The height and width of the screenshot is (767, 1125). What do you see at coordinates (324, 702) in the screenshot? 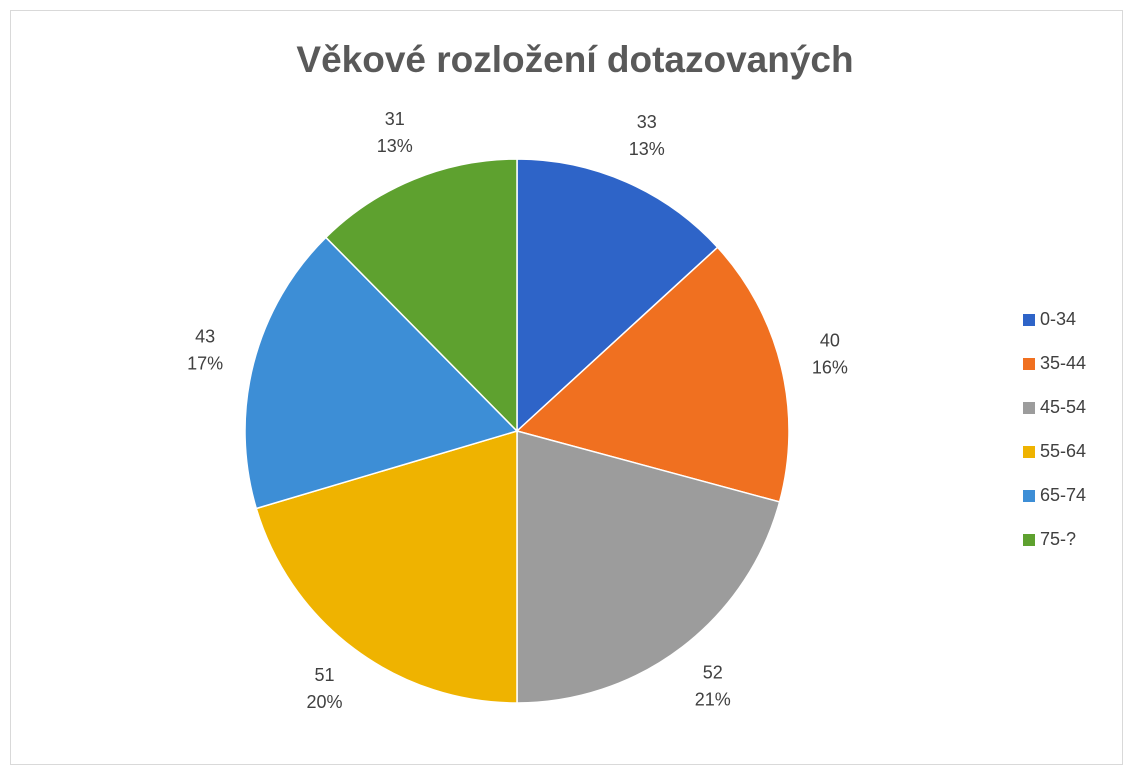
I see `percent-label: 20%` at bounding box center [324, 702].